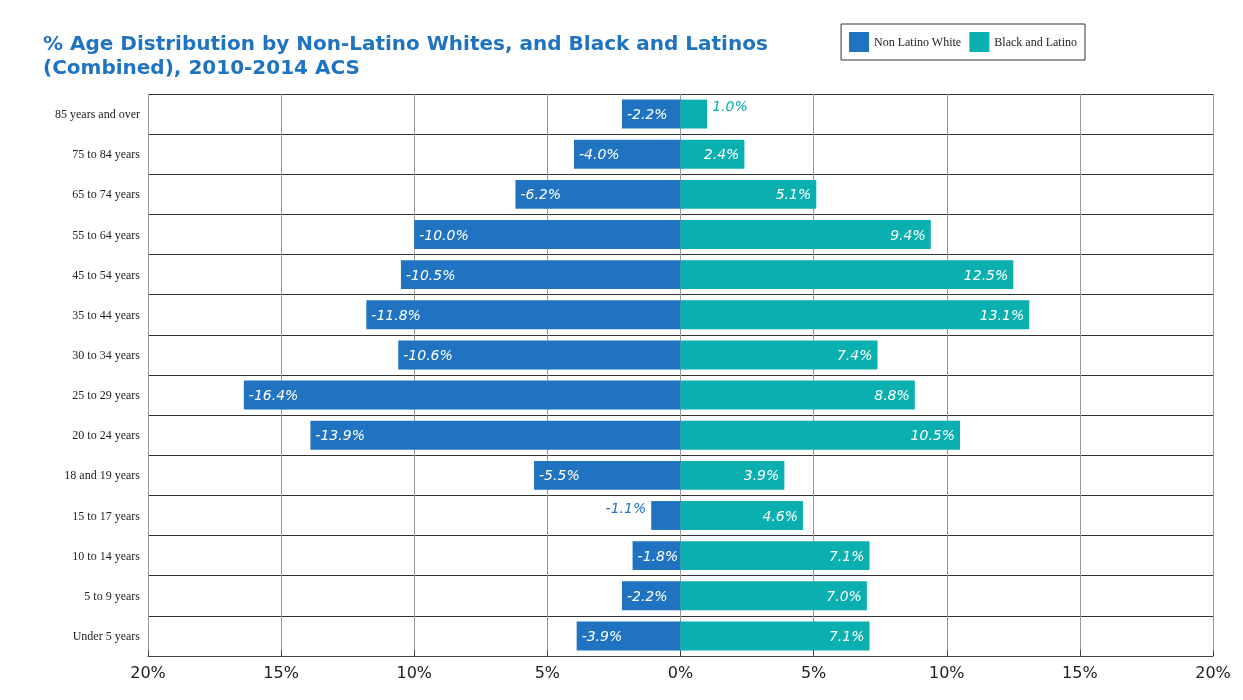  What do you see at coordinates (658, 555) in the screenshot?
I see `data-label: -1.8%` at bounding box center [658, 555].